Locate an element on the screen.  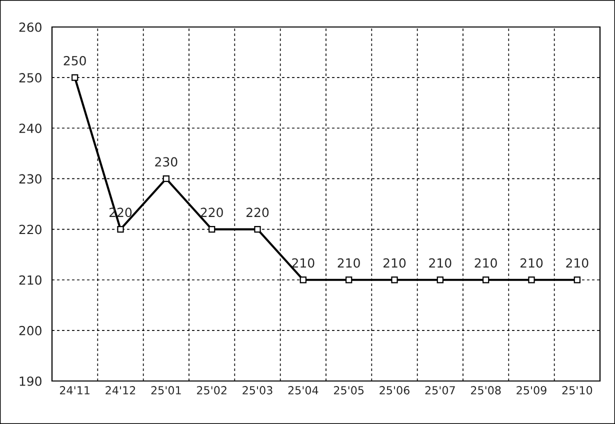
data-label: 230 is located at coordinates (166, 162).